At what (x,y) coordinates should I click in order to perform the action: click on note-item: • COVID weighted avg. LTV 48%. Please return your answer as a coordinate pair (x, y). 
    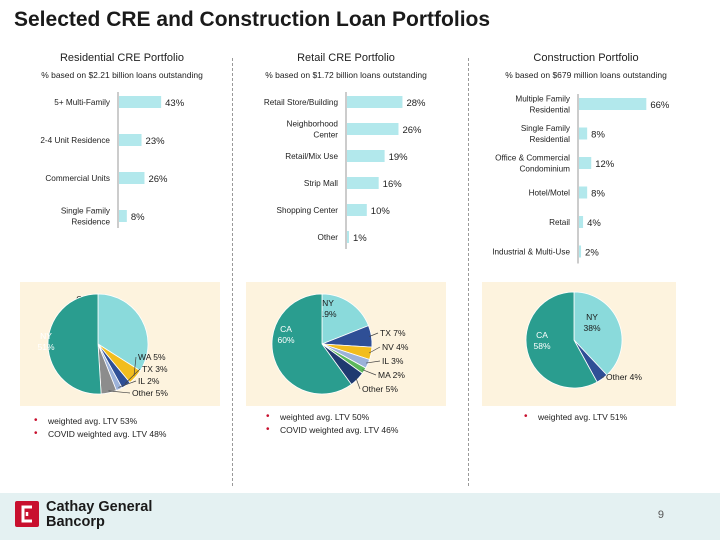
    Looking at the image, I should click on (100, 433).